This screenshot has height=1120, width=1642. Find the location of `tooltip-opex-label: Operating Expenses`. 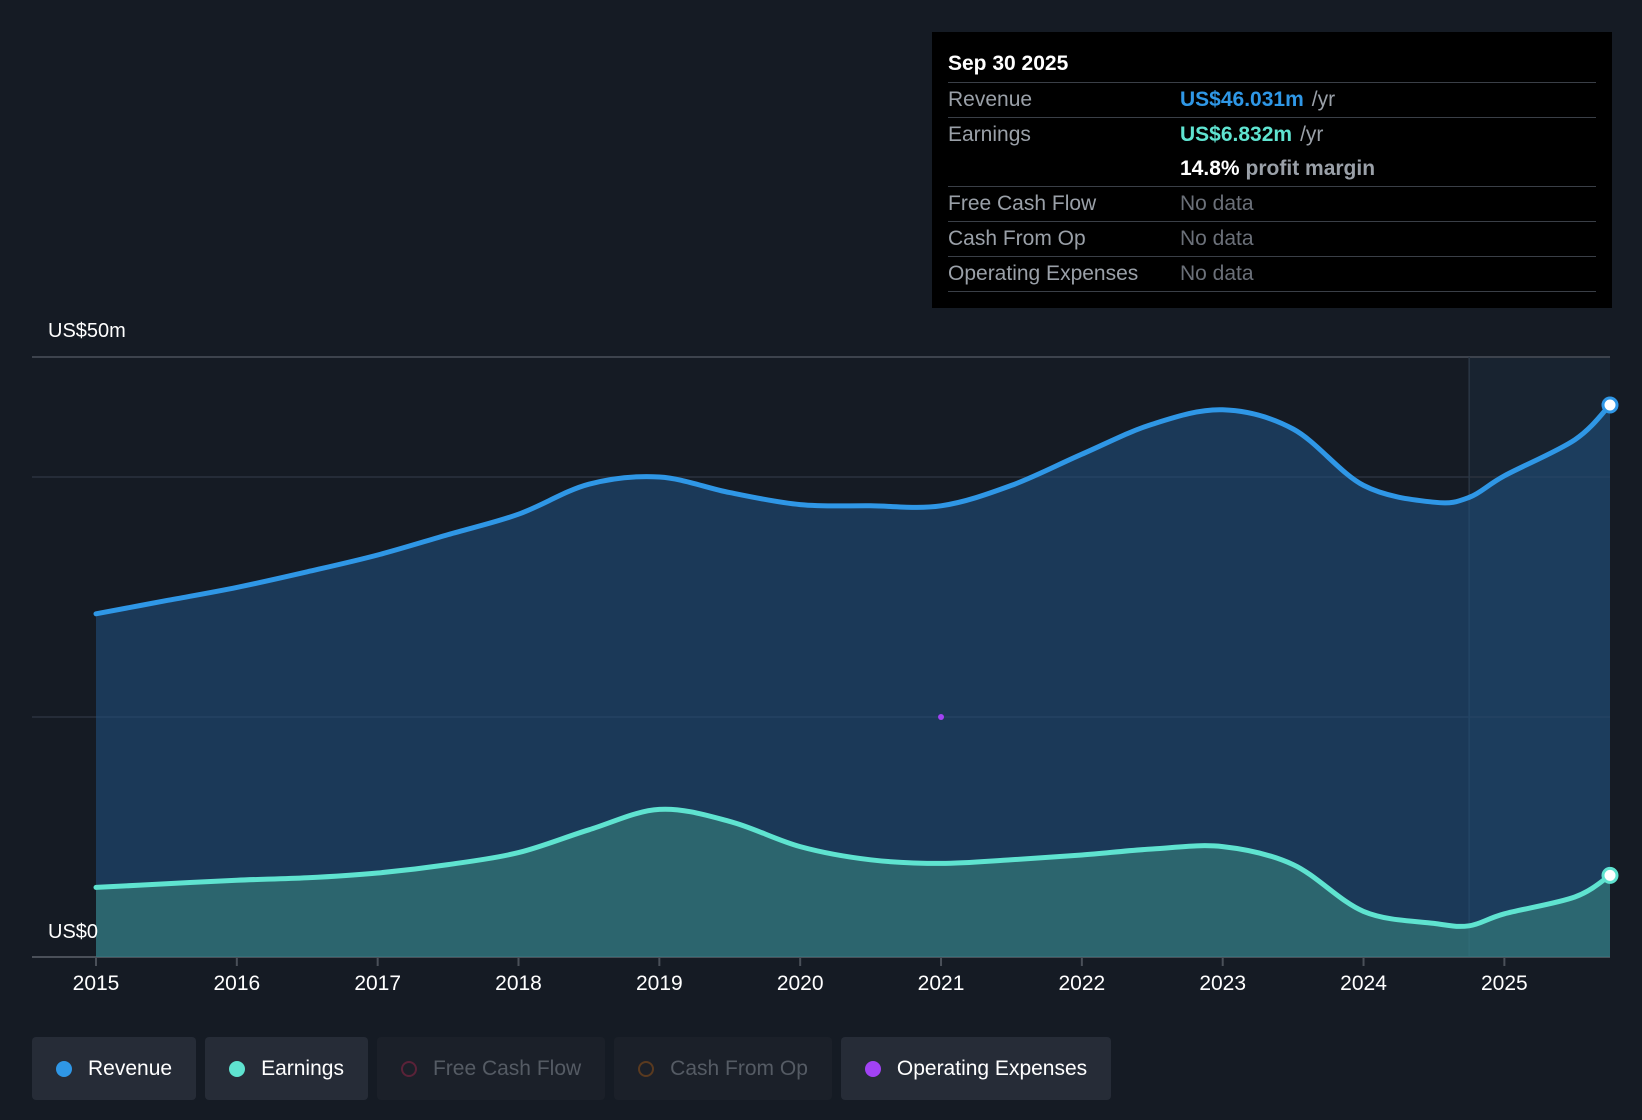

tooltip-opex-label: Operating Expenses is located at coordinates (1043, 273).